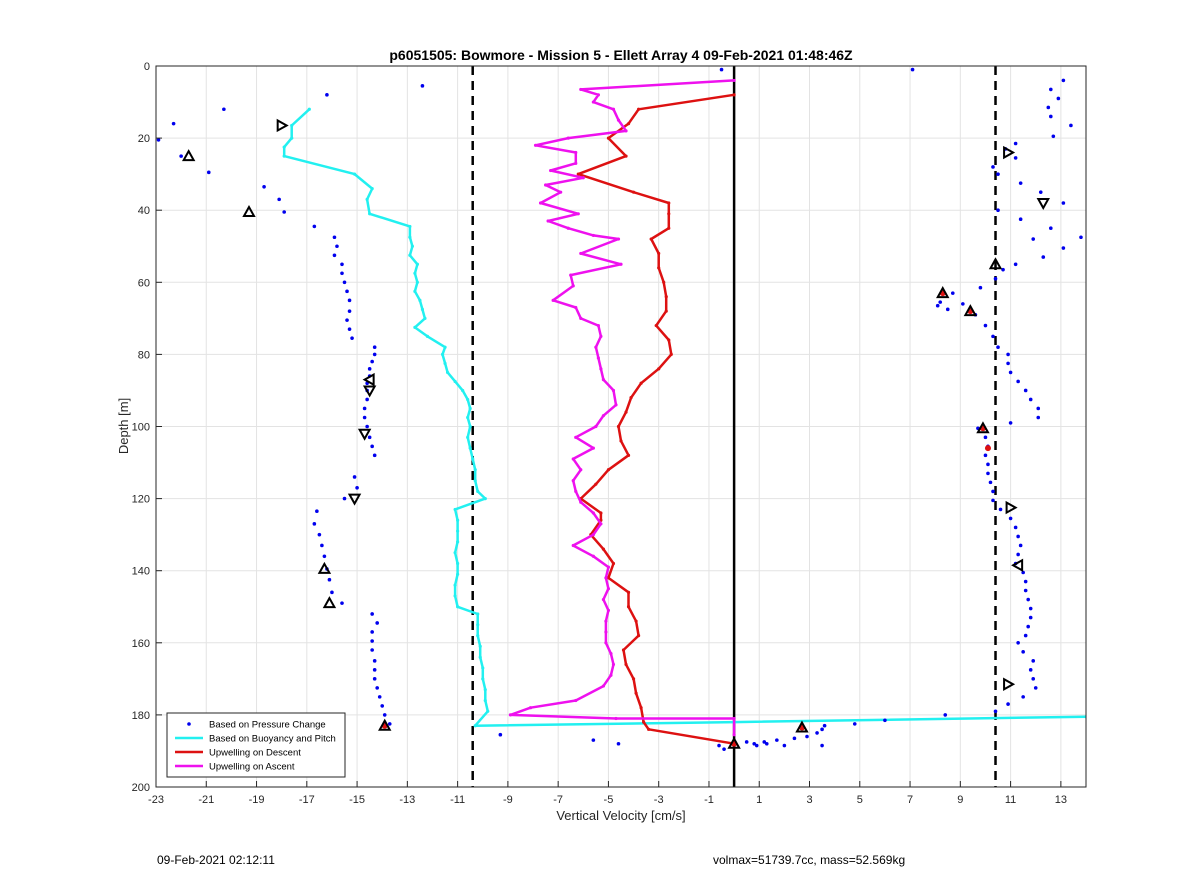 The width and height of the screenshot is (1200, 885). Describe the element at coordinates (1009, 684) in the screenshot. I see `triangle-marker-right` at that location.